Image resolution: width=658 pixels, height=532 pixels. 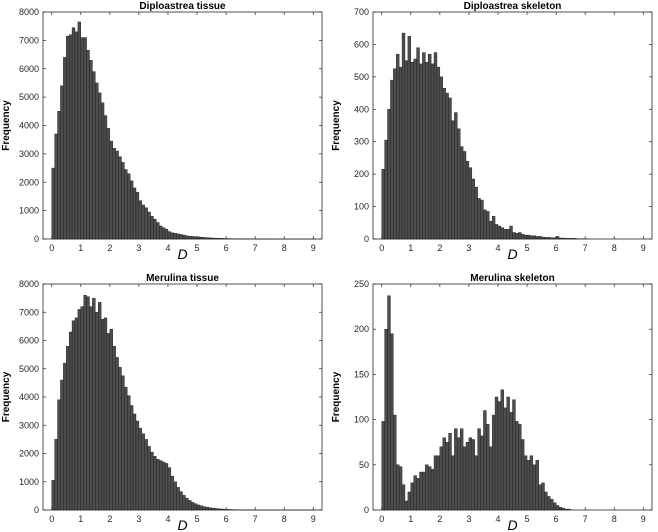 What do you see at coordinates (182, 6) in the screenshot?
I see `diploastrea-tissue-title: Diploastrea tissue` at bounding box center [182, 6].